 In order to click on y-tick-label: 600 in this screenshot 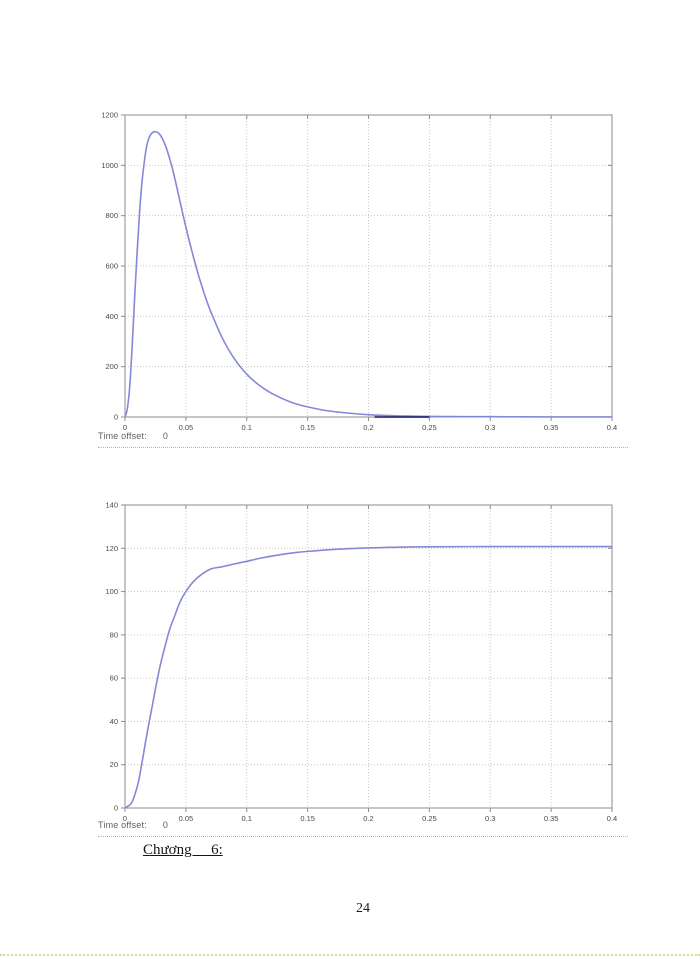, I will do `click(111, 266)`.